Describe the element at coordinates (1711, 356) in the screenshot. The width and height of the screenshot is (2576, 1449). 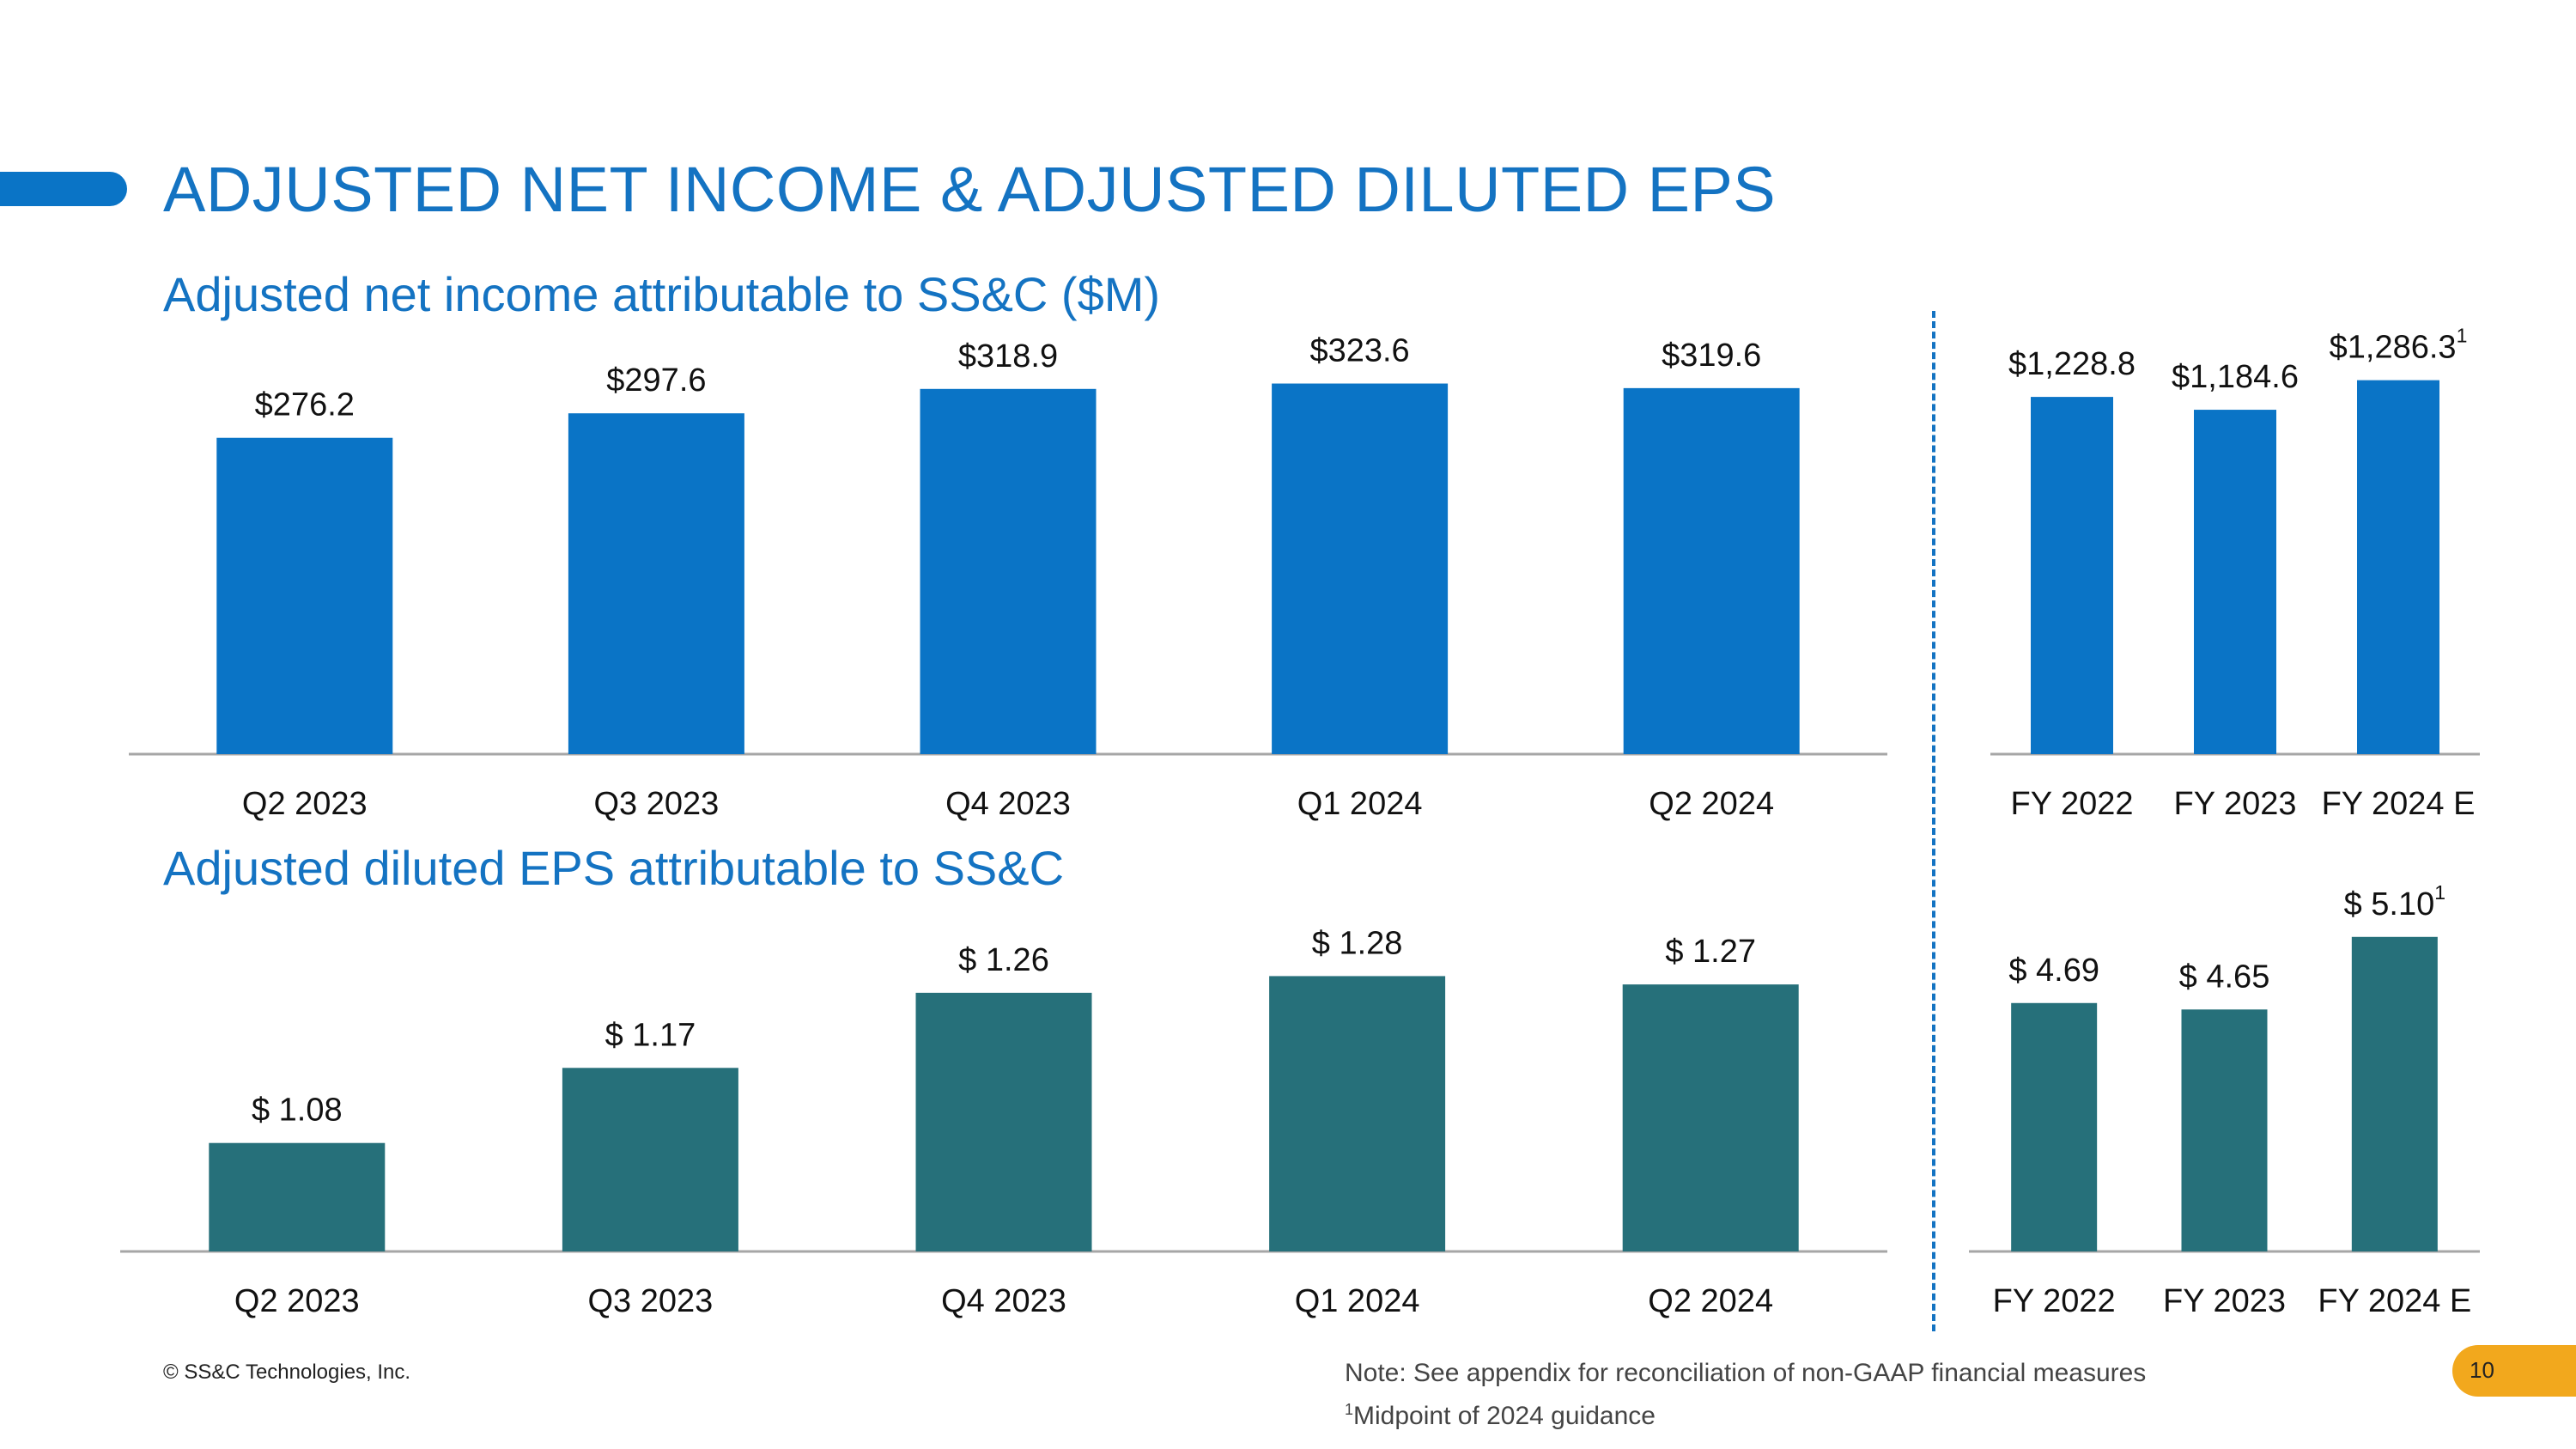
I see `data-label: $319.6` at that location.